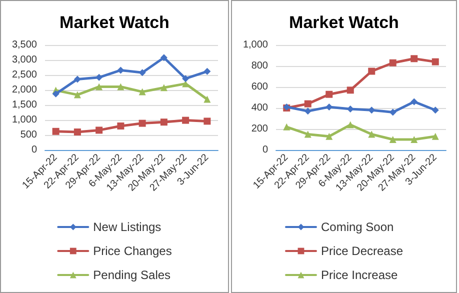 The image size is (459, 293). Describe the element at coordinates (132, 251) in the screenshot. I see `legend-label: Price Changes` at that location.